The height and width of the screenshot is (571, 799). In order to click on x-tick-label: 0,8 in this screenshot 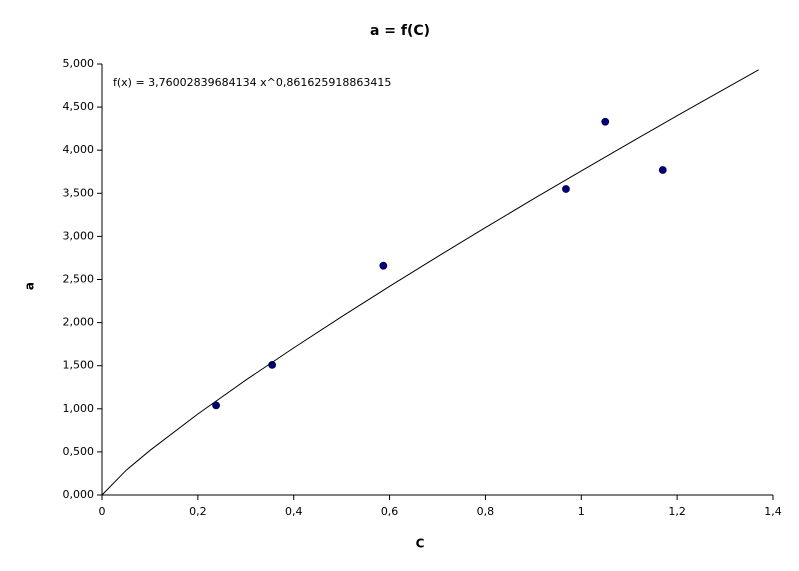, I will do `click(486, 511)`.